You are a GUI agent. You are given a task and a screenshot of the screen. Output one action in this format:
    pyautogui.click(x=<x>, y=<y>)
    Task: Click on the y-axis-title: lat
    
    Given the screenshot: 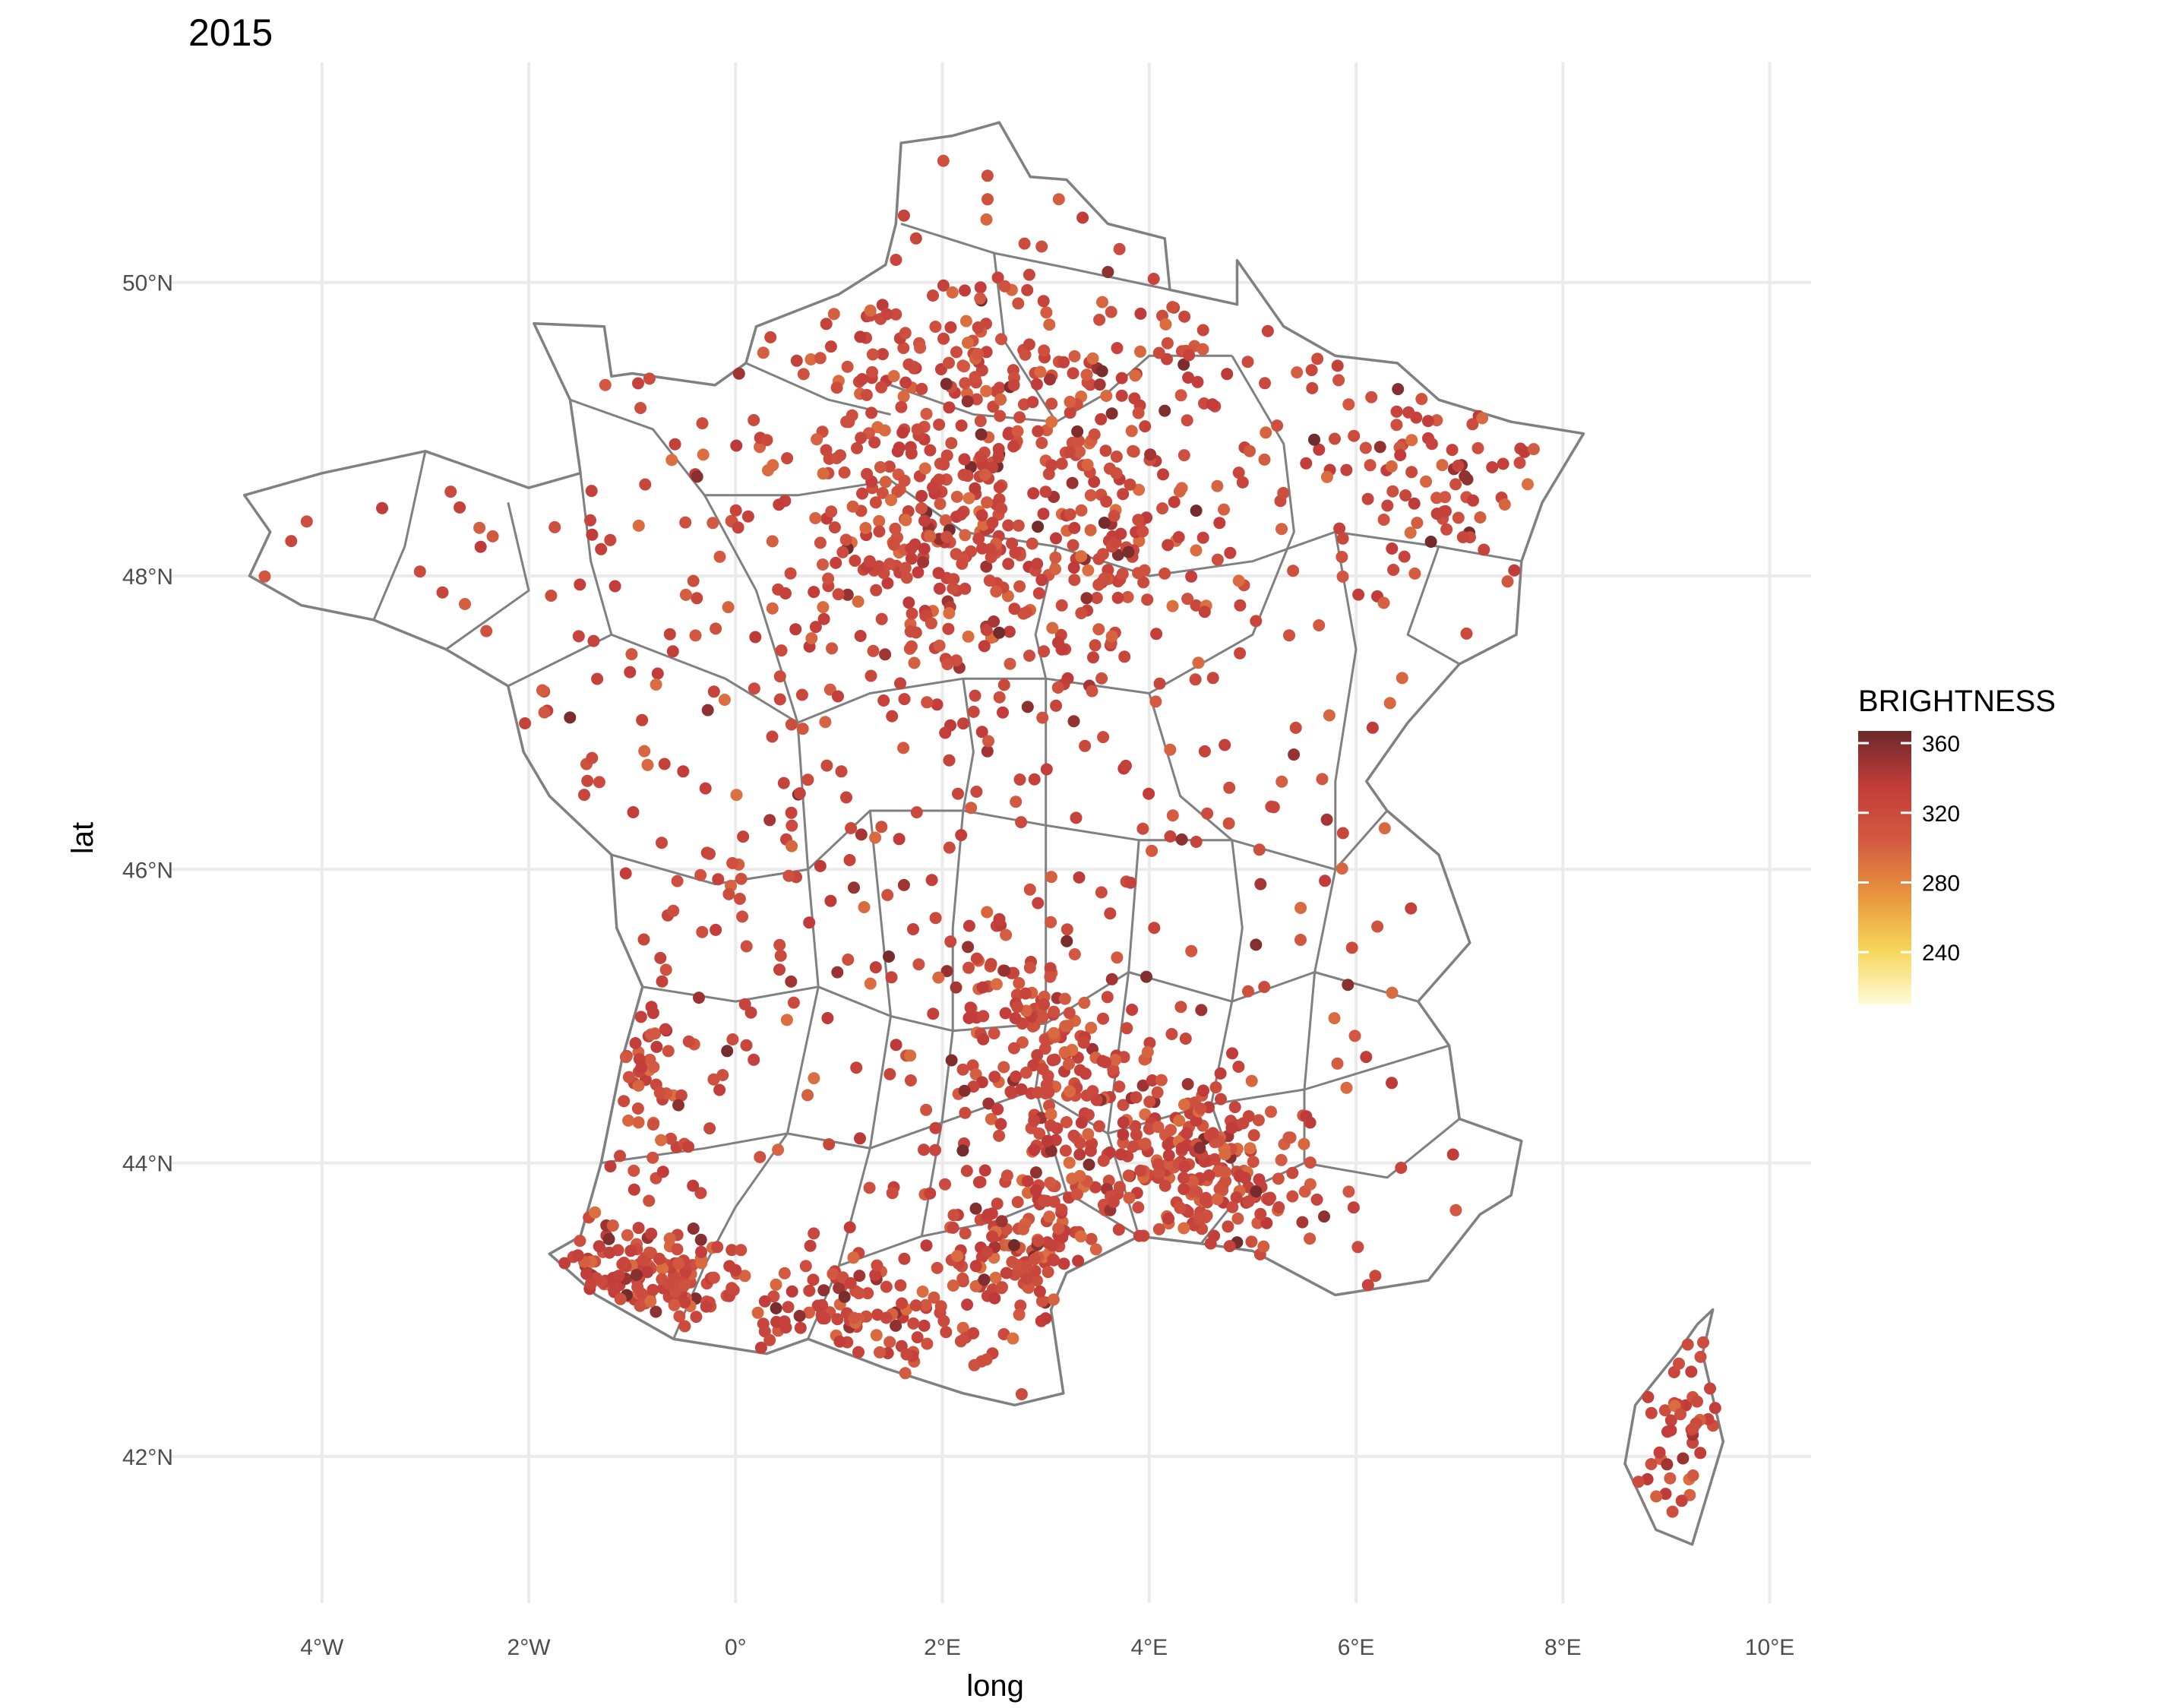 What is the action you would take?
    pyautogui.click(x=83, y=838)
    